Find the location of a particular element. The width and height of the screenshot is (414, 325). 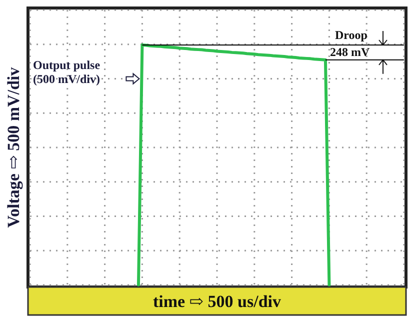

x-axis-title: time ⇨ 500 us/div is located at coordinates (217, 301).